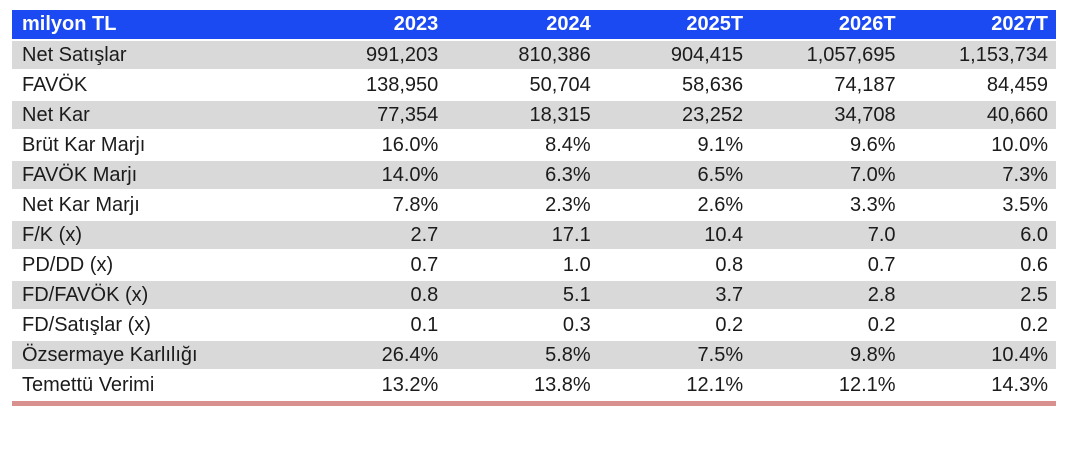 This screenshot has width=1067, height=450. Describe the element at coordinates (153, 205) in the screenshot. I see `row-label: Net Kar Marjı` at that location.